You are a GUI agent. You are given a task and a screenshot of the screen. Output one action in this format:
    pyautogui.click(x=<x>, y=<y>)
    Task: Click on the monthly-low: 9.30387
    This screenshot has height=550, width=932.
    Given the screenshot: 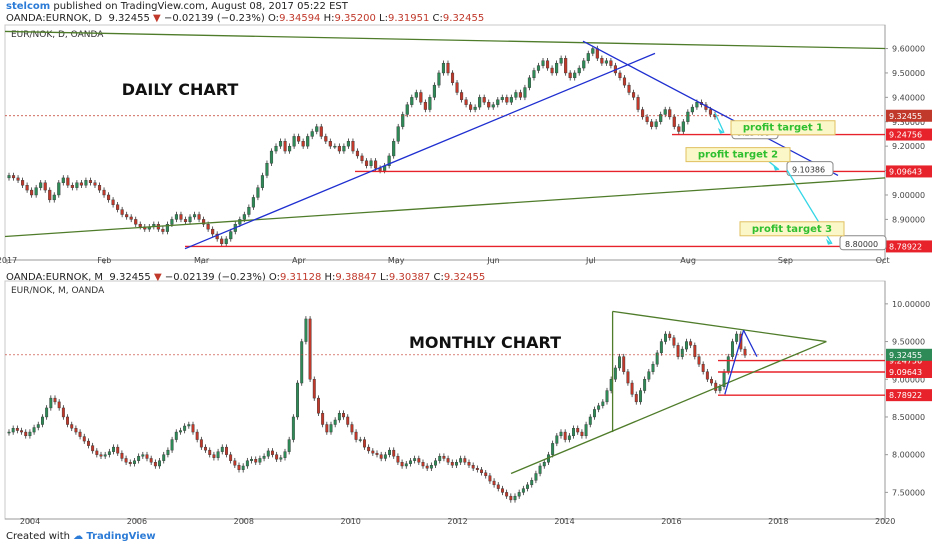 What is the action you would take?
    pyautogui.click(x=409, y=277)
    